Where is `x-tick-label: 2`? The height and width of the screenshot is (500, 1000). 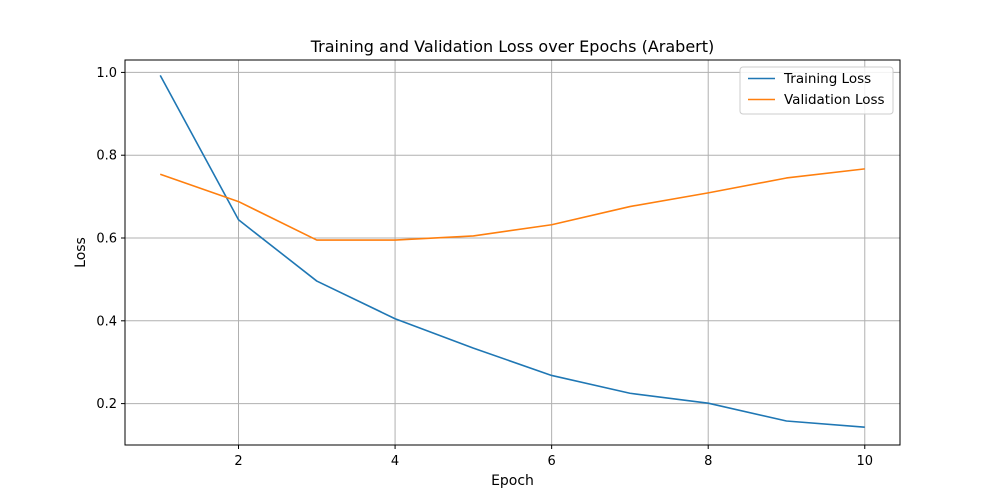 x-tick-label: 2 is located at coordinates (238, 461).